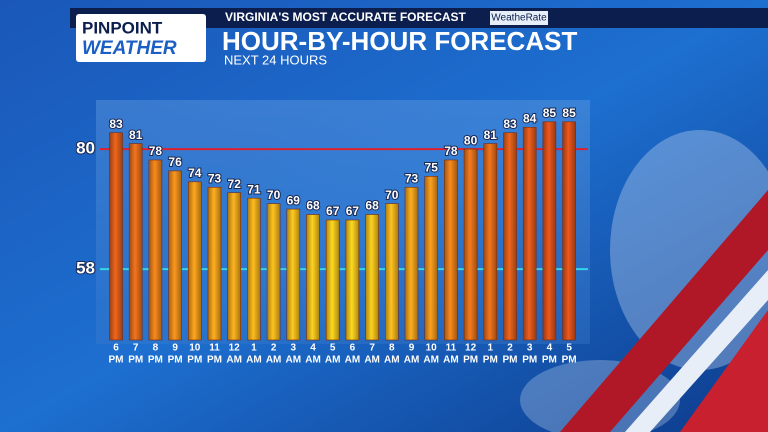 The width and height of the screenshot is (768, 432). What do you see at coordinates (346, 17) in the screenshot?
I see `tagline: VIRGINIA'S MOST ACCURATE FORECAST` at bounding box center [346, 17].